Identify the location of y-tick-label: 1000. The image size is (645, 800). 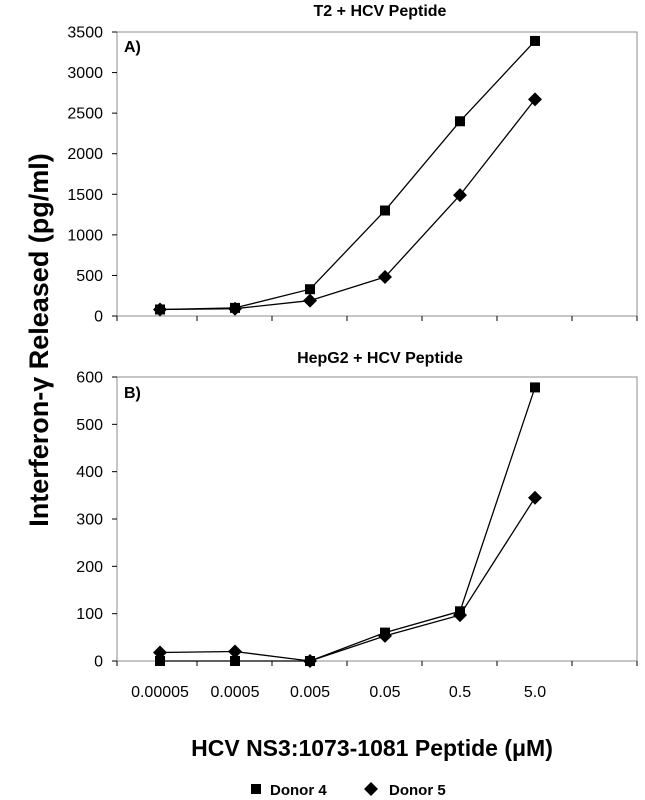
(85, 235).